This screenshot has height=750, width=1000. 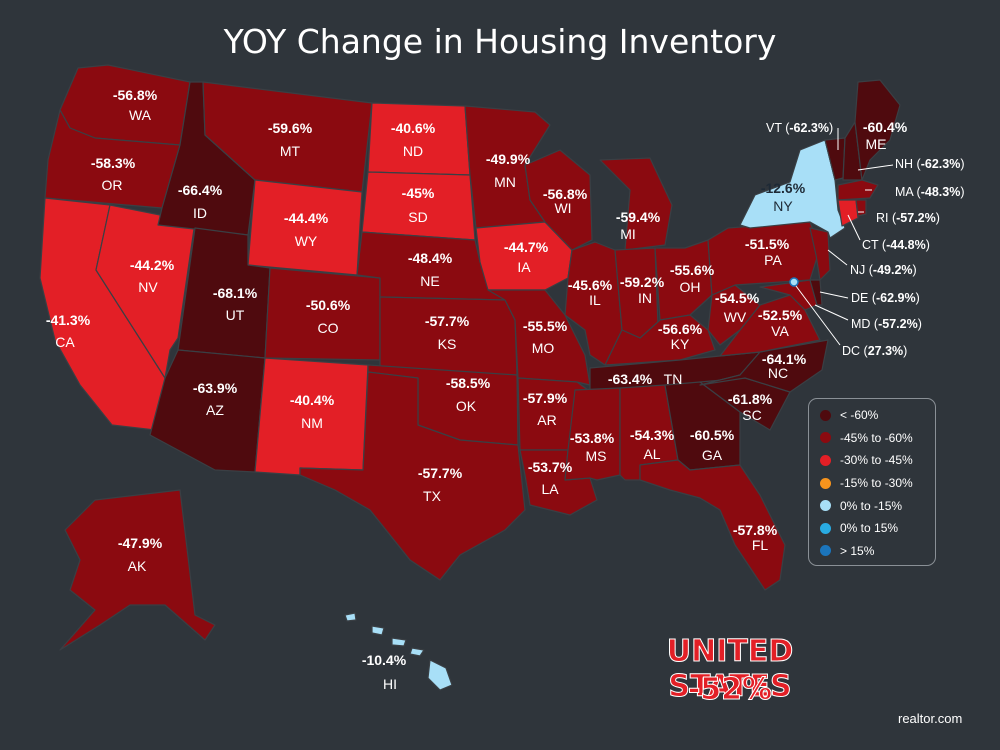 What do you see at coordinates (730, 690) in the screenshot?
I see `national-value: -52%` at bounding box center [730, 690].